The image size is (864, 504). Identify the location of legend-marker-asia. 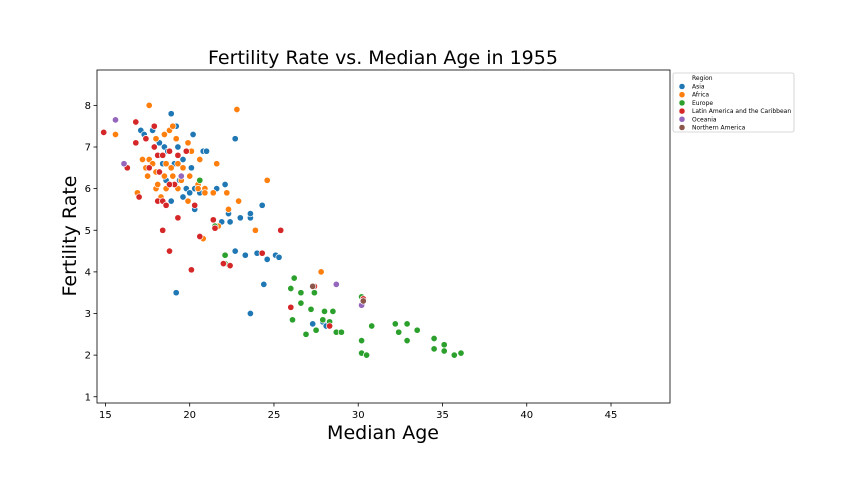
(682, 86).